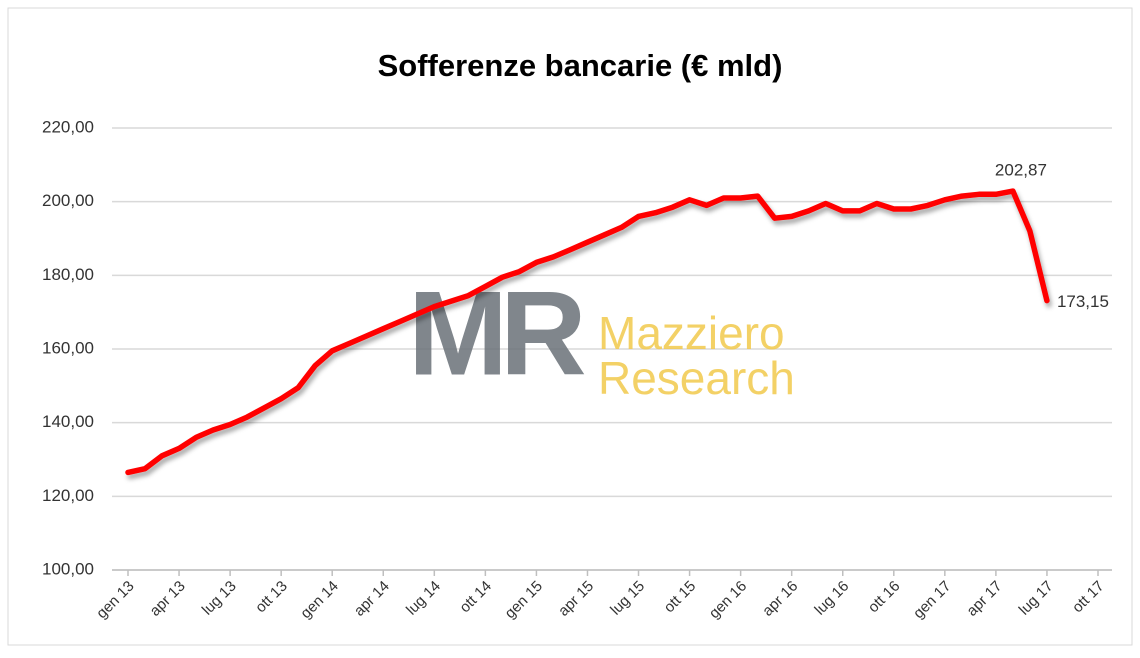 This screenshot has width=1140, height=658. I want to click on y-tick-label: 180,00, so click(68, 274).